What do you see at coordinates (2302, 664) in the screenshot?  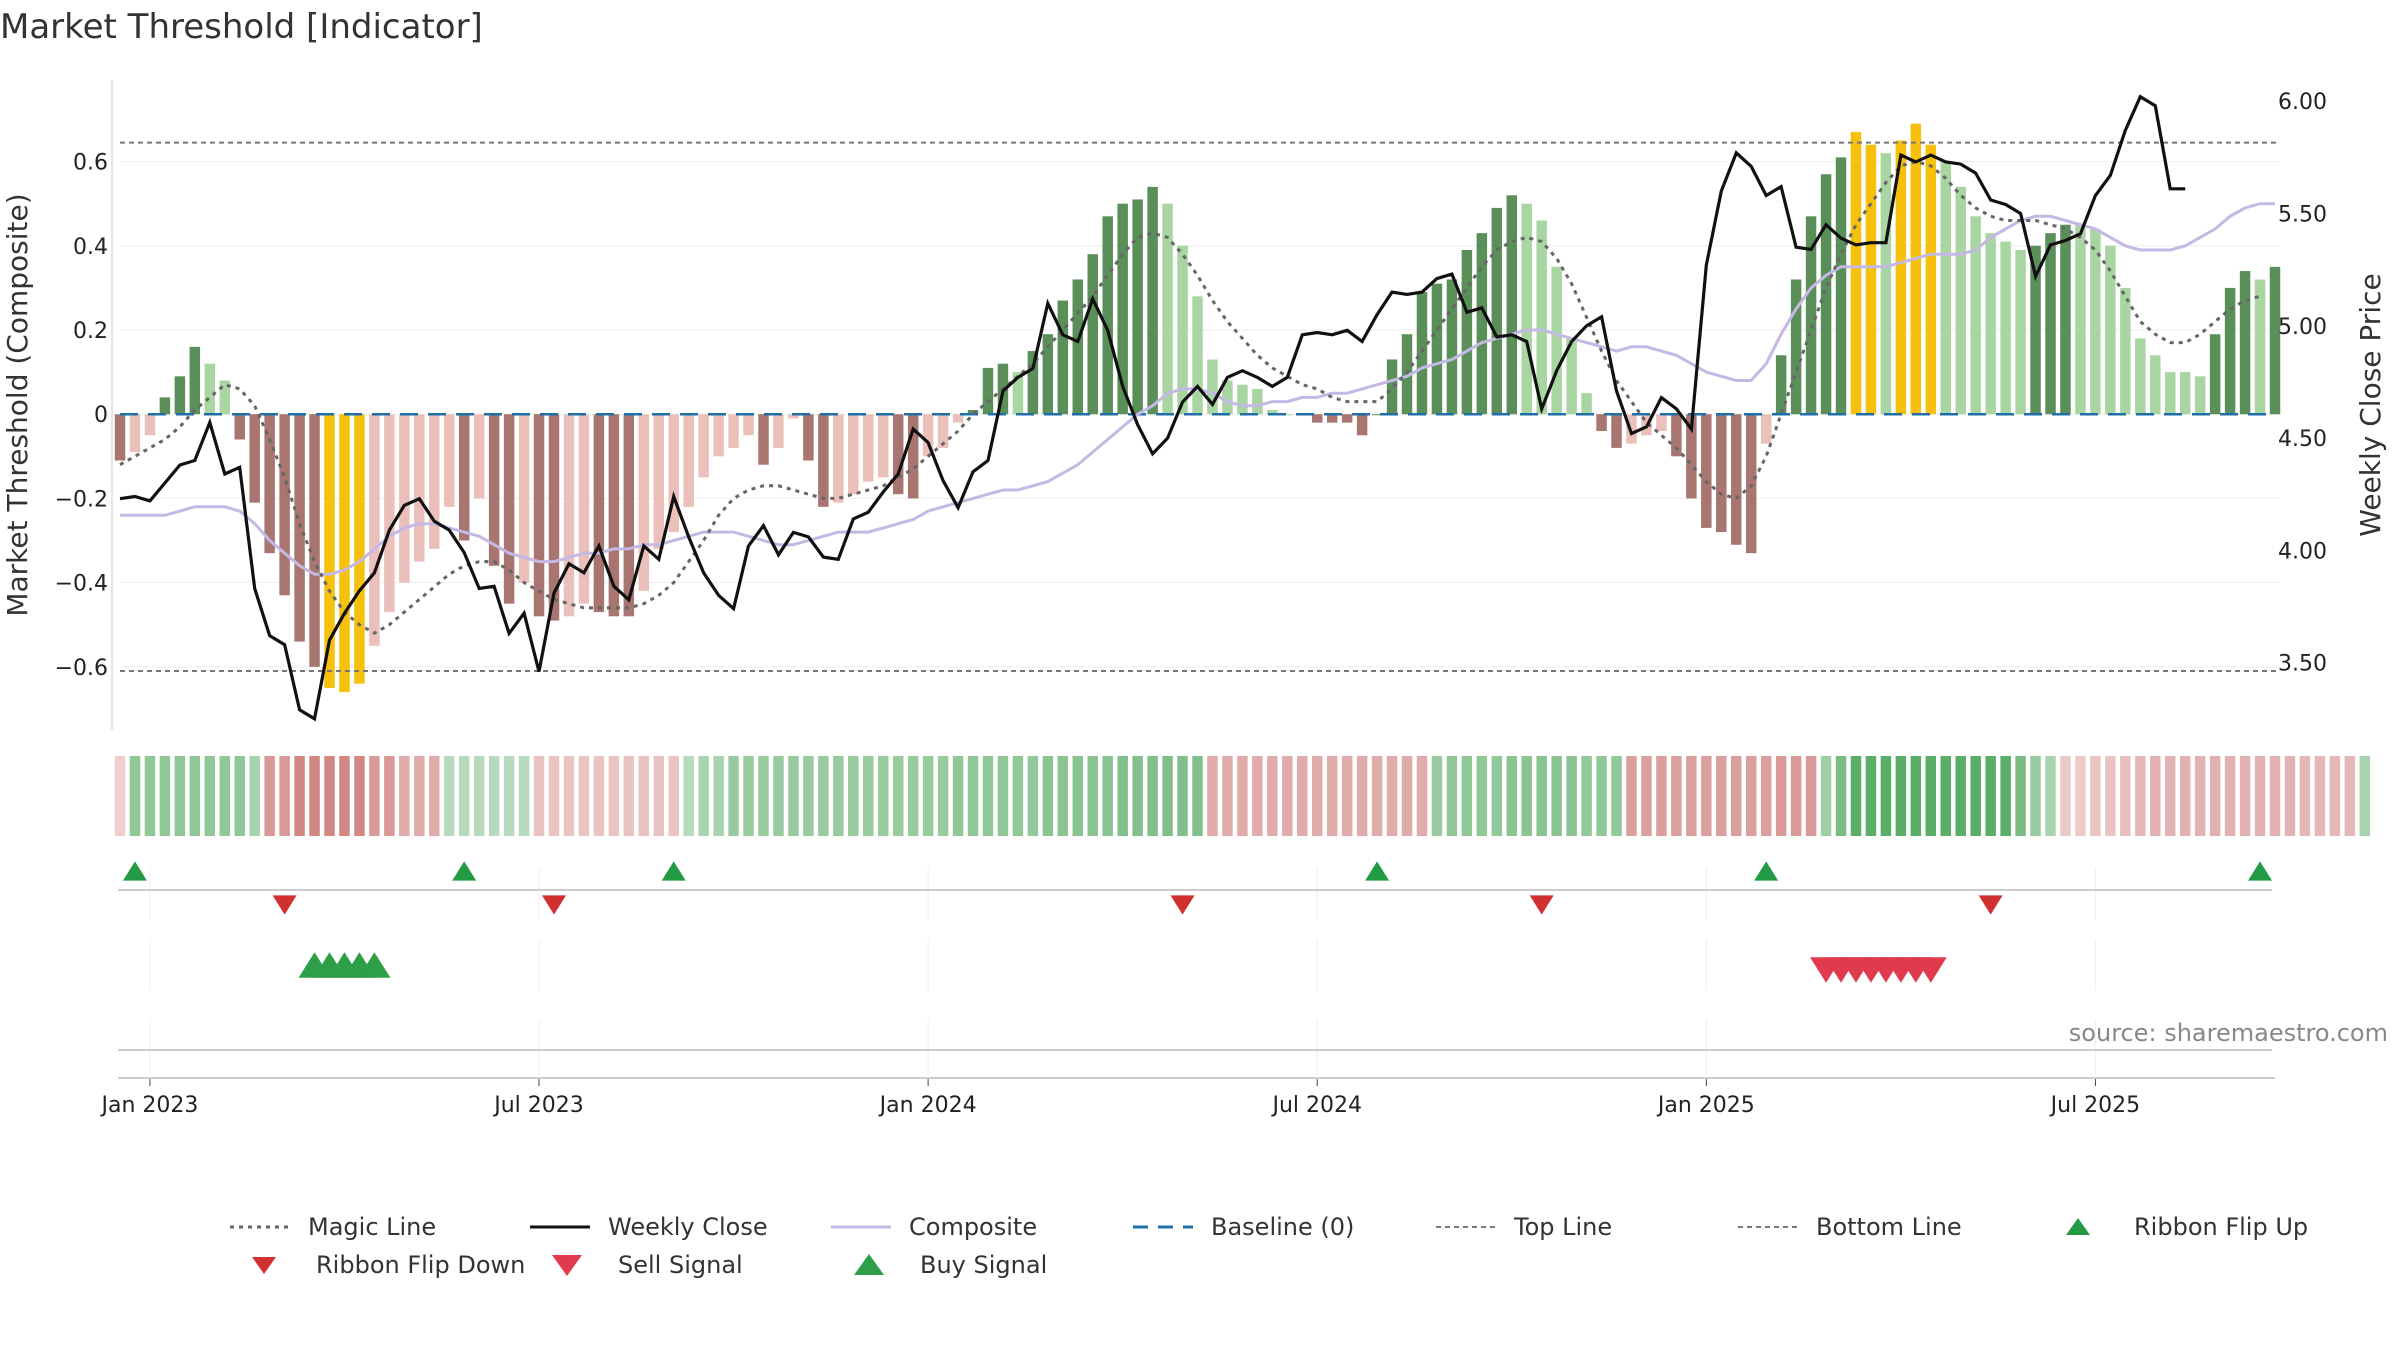 I see `y2-tick-label: 3.50` at bounding box center [2302, 664].